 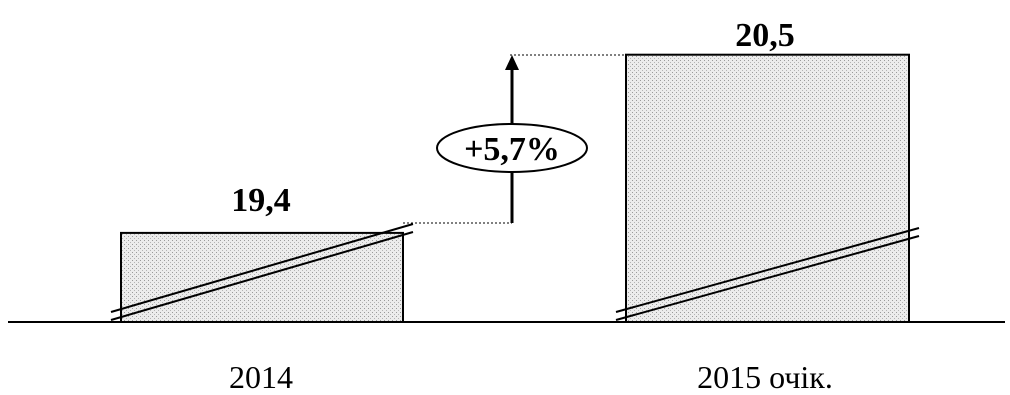 What do you see at coordinates (261, 377) in the screenshot?
I see `category-label-2014: 2014` at bounding box center [261, 377].